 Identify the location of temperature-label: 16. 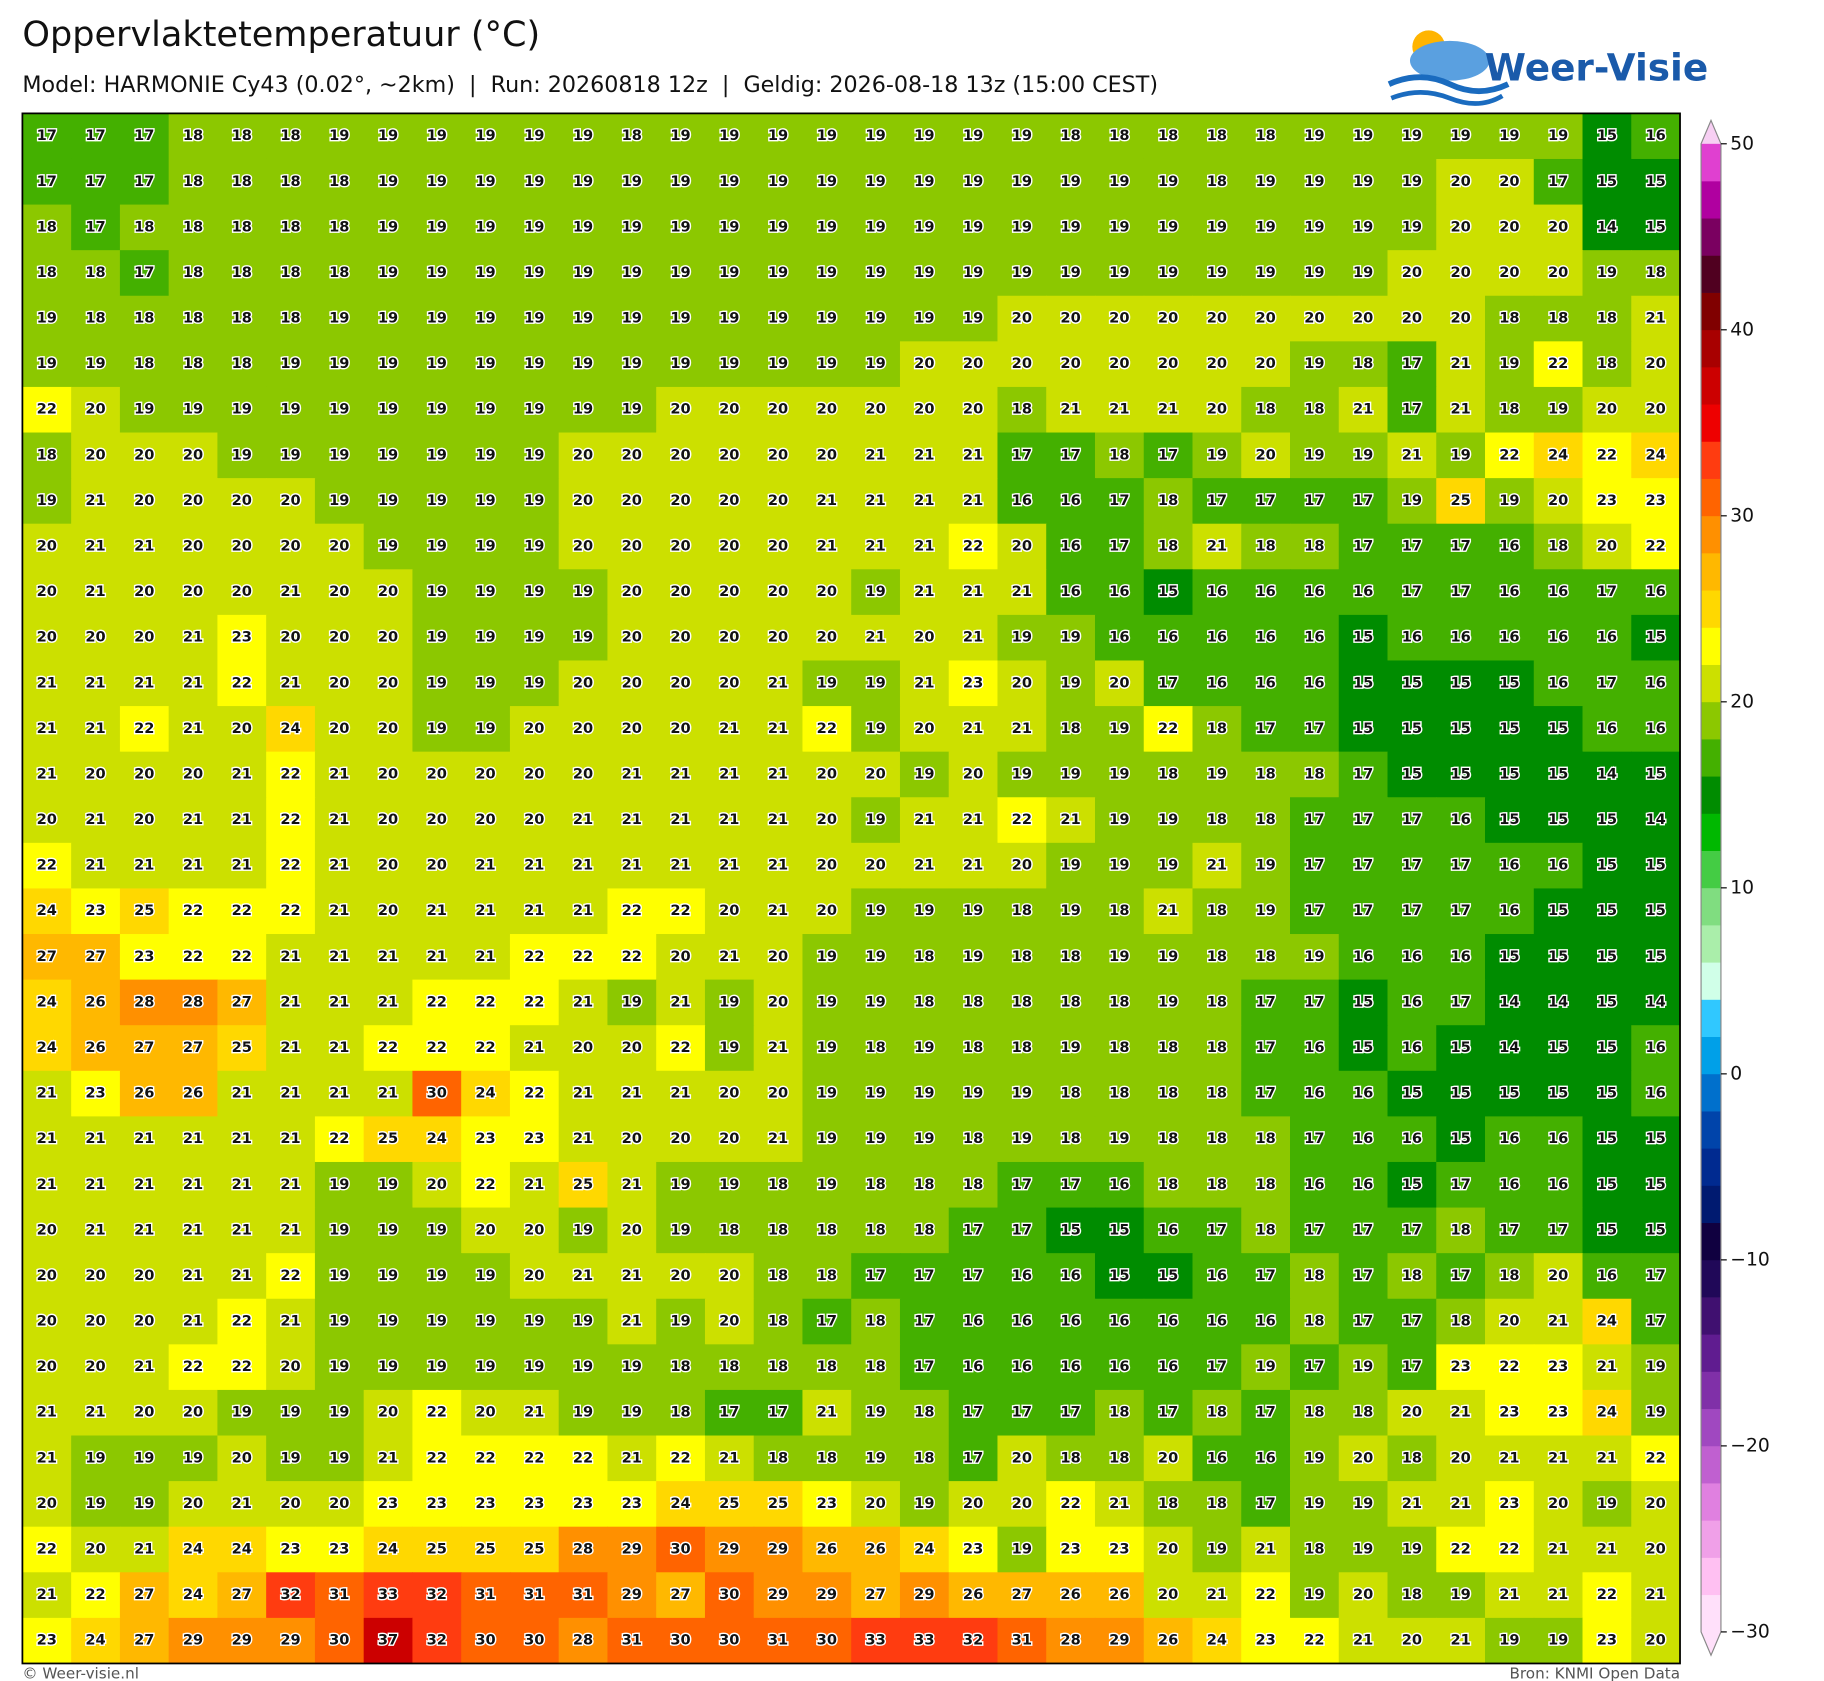
(1460, 819).